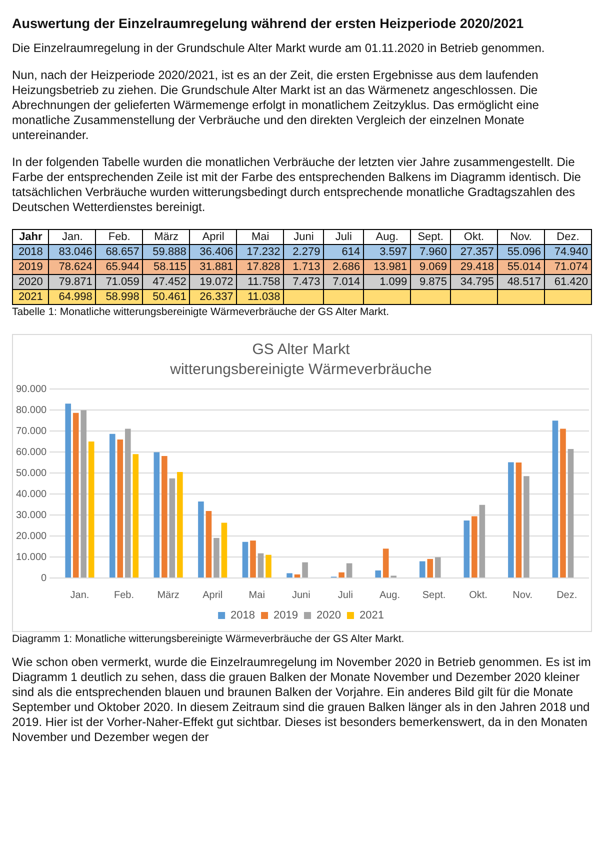 The image size is (600, 858). I want to click on y-tick-label: 50.000, so click(32, 473).